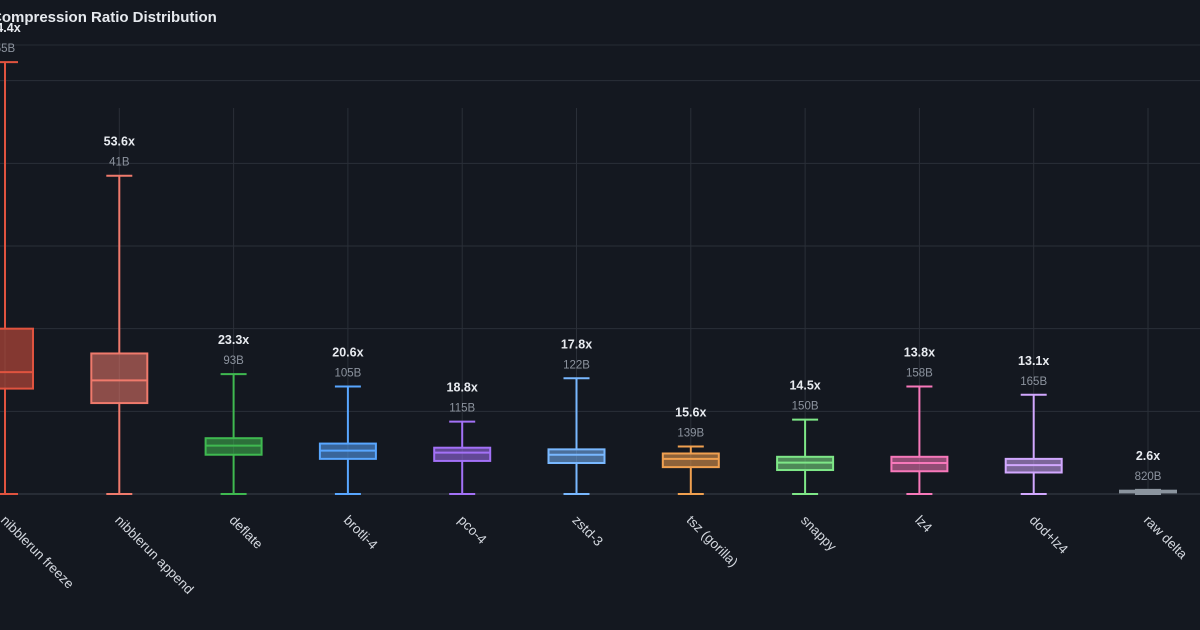  What do you see at coordinates (8, 49) in the screenshot?
I see `size-label: 55B` at bounding box center [8, 49].